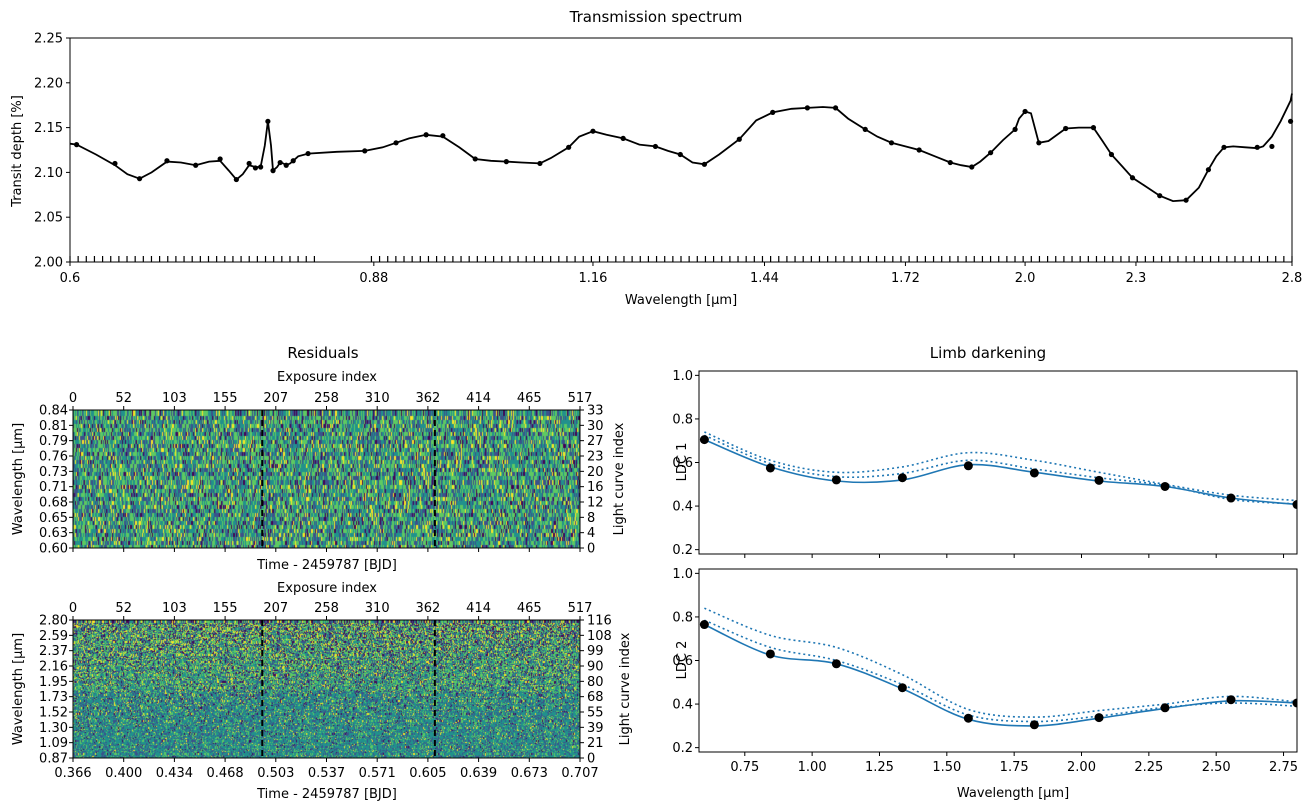  Describe the element at coordinates (599, 636) in the screenshot. I see `right-tick-label: 108` at that location.